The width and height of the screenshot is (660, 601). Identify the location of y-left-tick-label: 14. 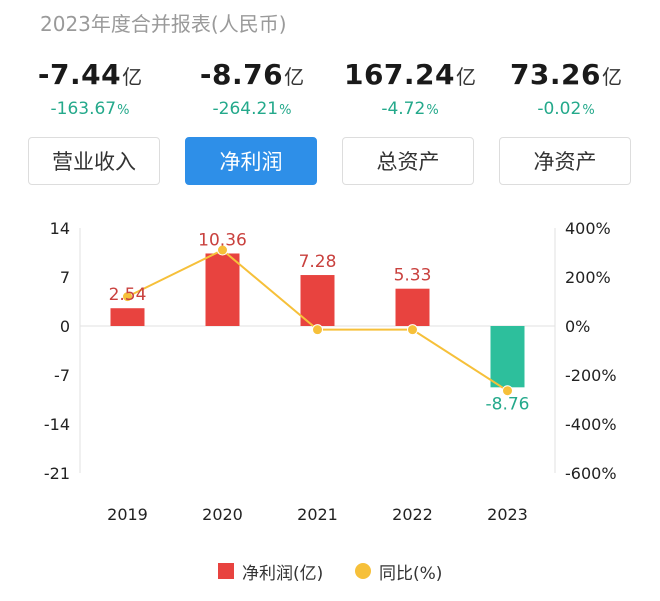
(60, 228).